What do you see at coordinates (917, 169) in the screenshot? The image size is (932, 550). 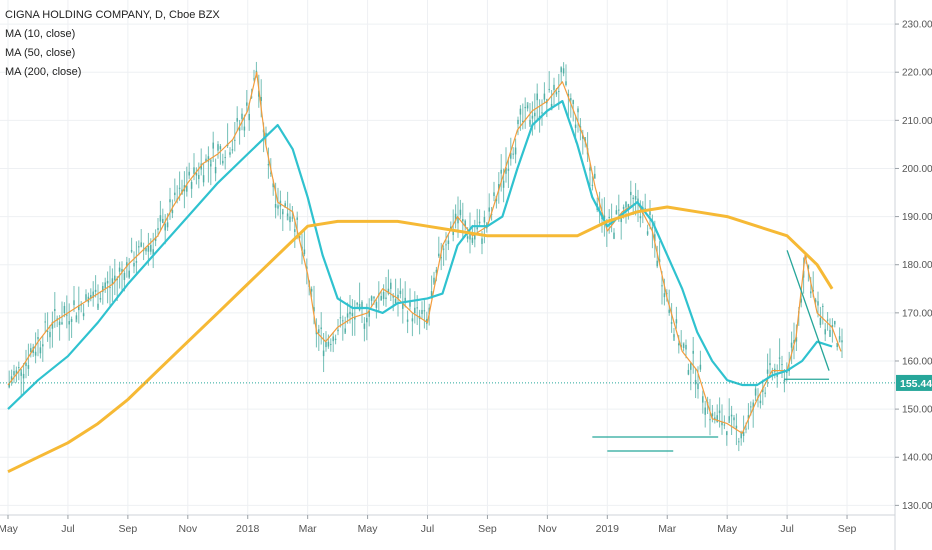 I see `y-tick-label: 200.00` at bounding box center [917, 169].